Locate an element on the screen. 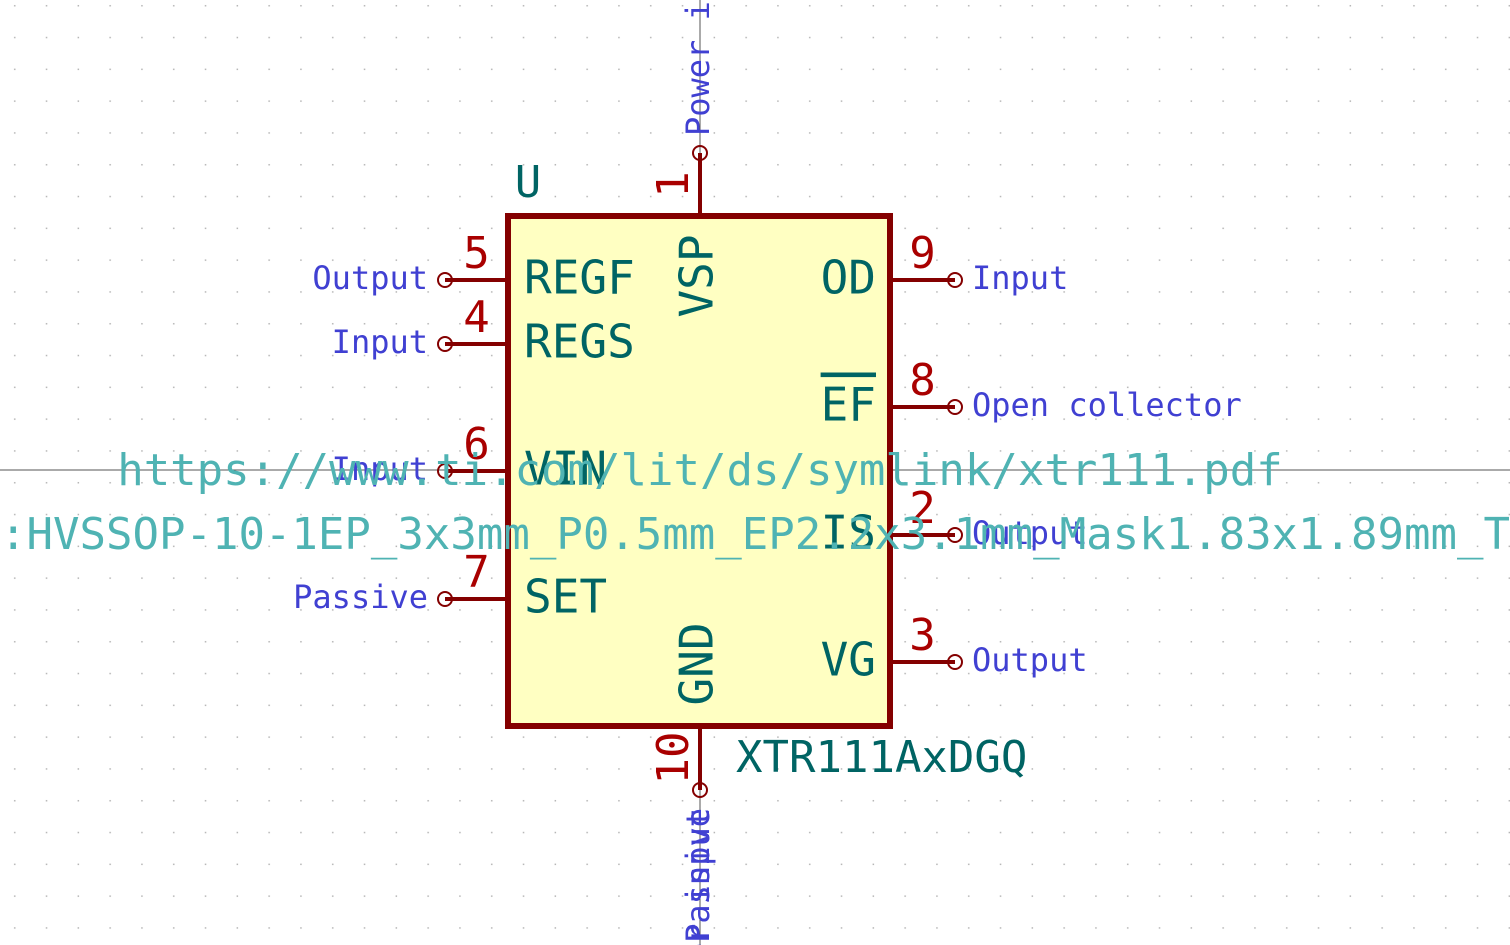 This screenshot has height=945, width=1510. pin-name: OD is located at coordinates (848, 278).